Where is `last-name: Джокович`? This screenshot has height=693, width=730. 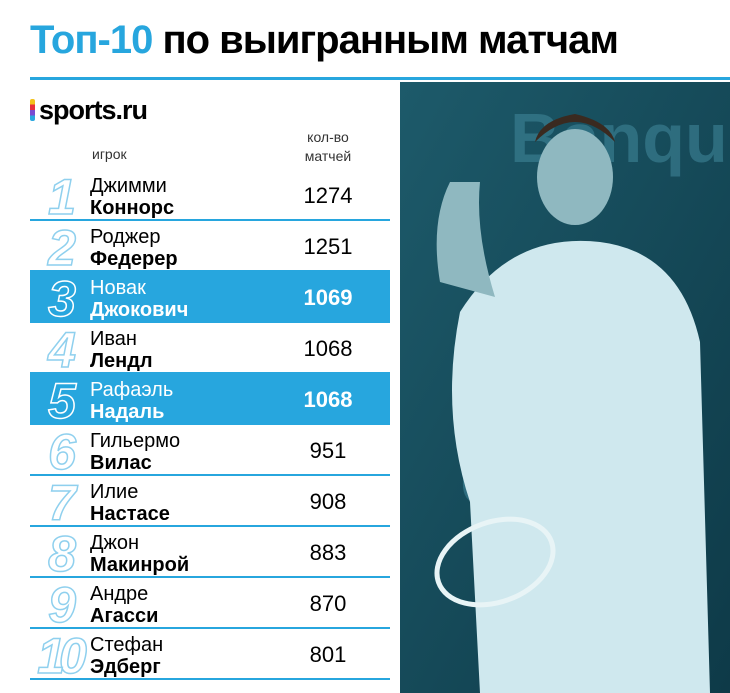 last-name: Джокович is located at coordinates (139, 310).